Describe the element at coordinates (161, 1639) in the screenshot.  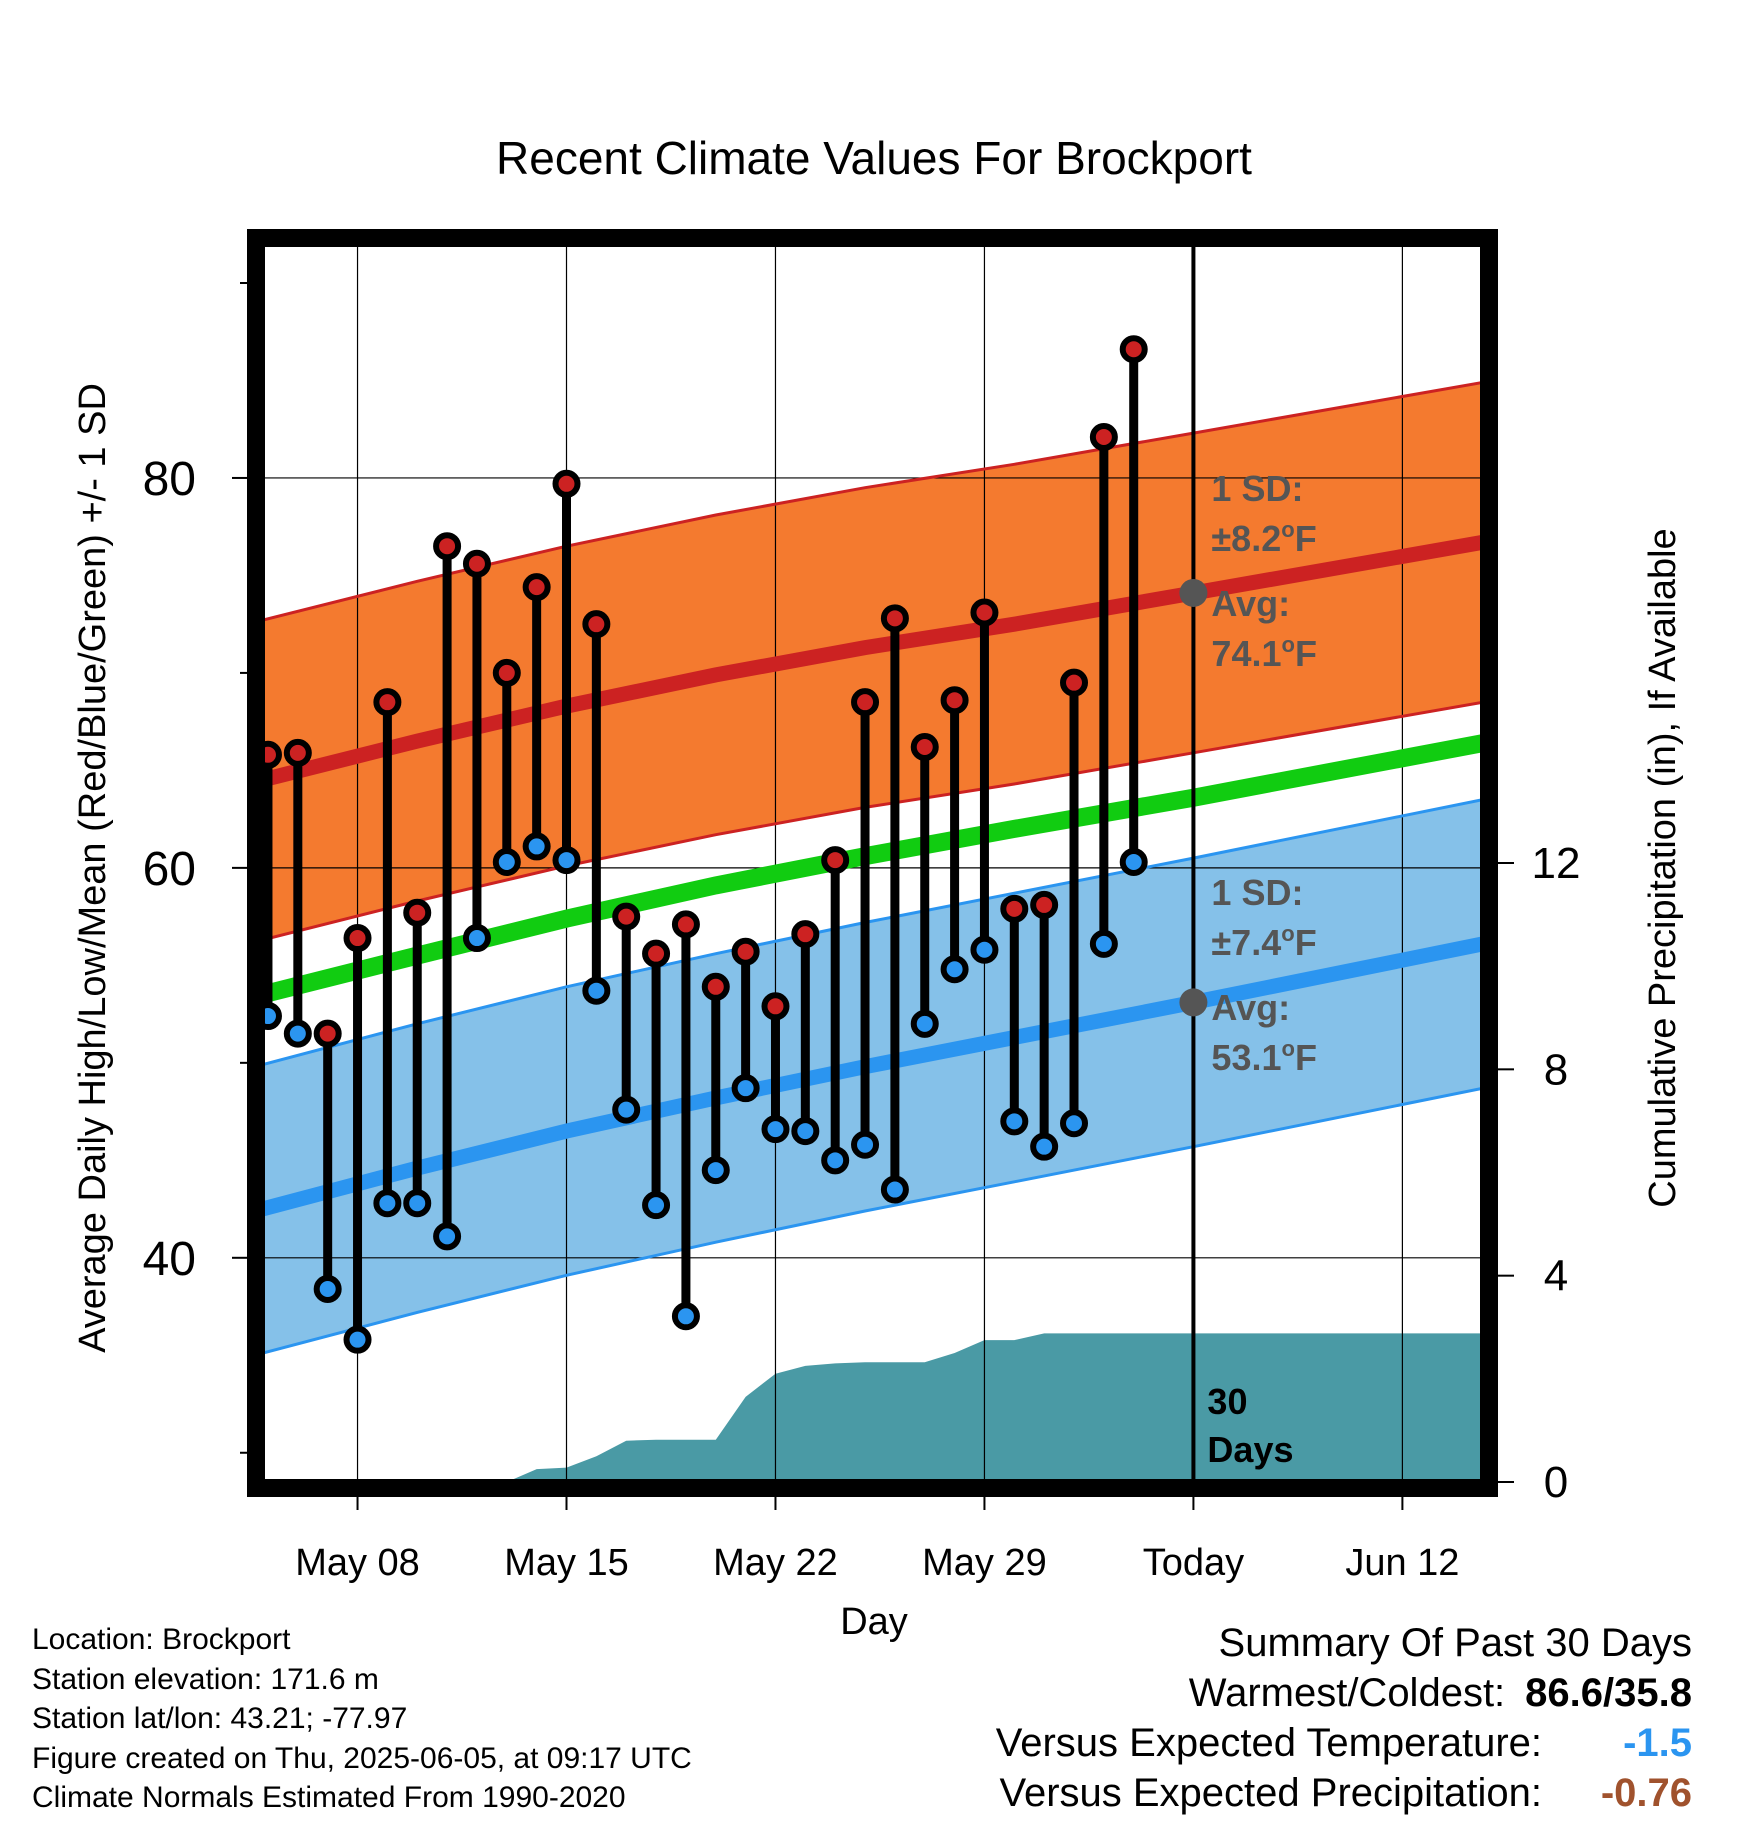
I see `location-text: Location: Brockport` at that location.